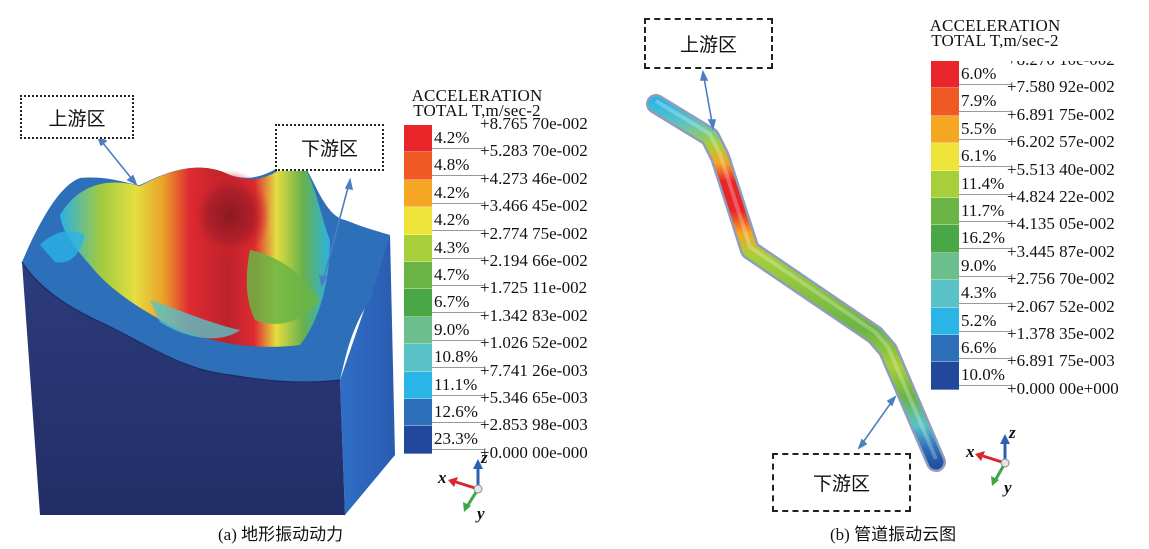  I want to click on panel-a-legend-row: 23.3% +2.853 98e-003, so click(514, 435).